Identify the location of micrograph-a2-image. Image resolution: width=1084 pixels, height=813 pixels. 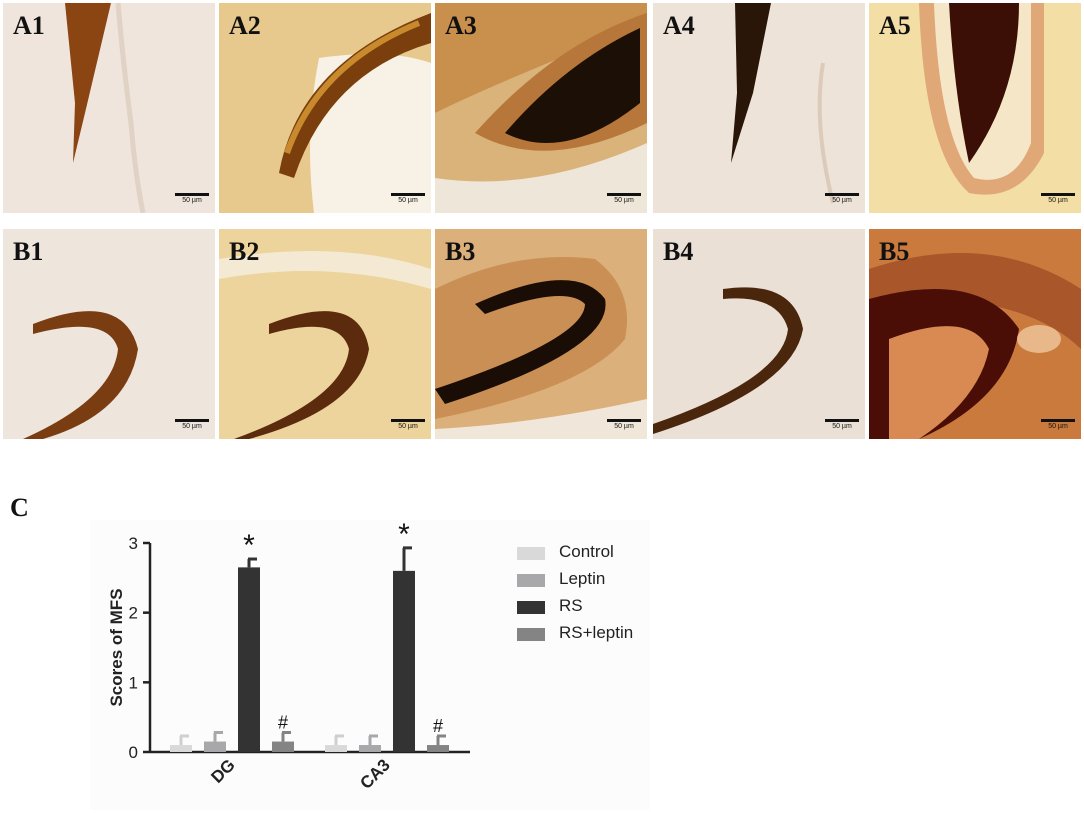
(325, 108).